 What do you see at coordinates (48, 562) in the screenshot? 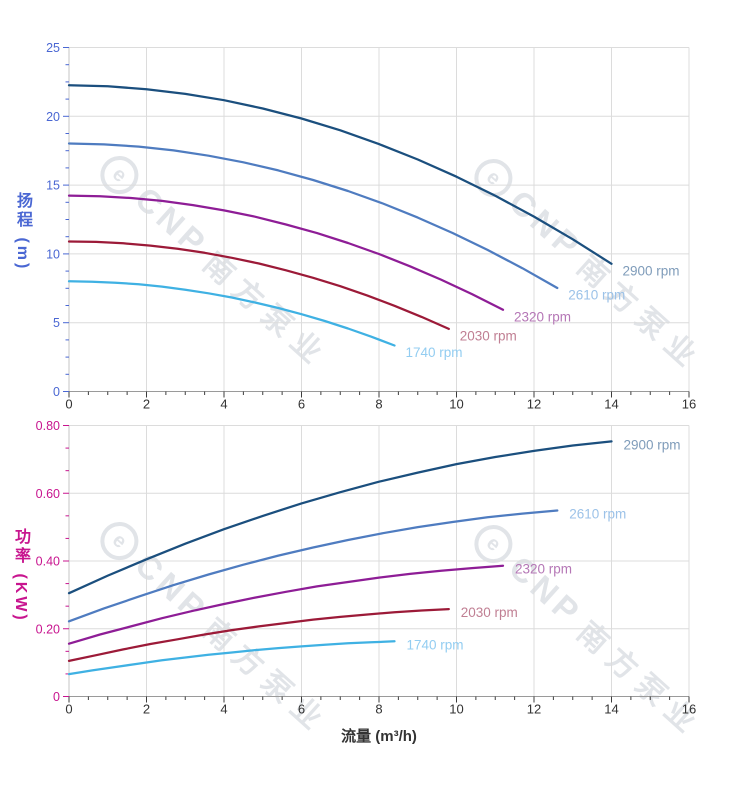
I see `y-tick-label: 0.40` at bounding box center [48, 562].